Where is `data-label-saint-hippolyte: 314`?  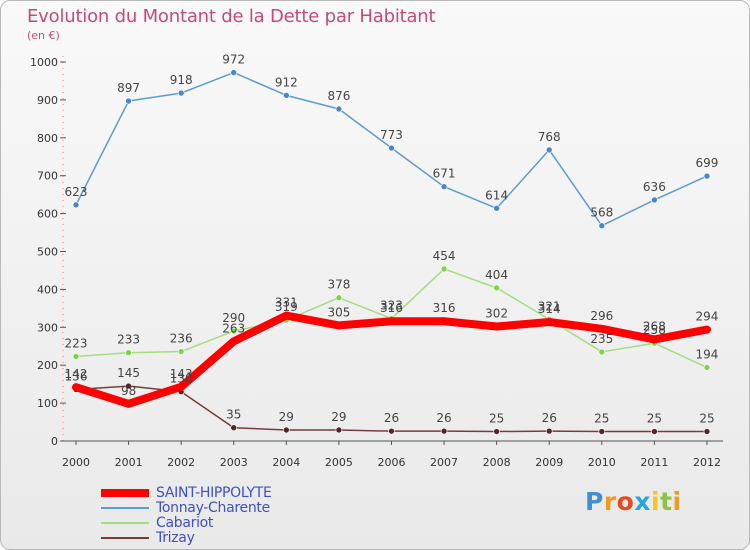
data-label-saint-hippolyte: 314 is located at coordinates (549, 309).